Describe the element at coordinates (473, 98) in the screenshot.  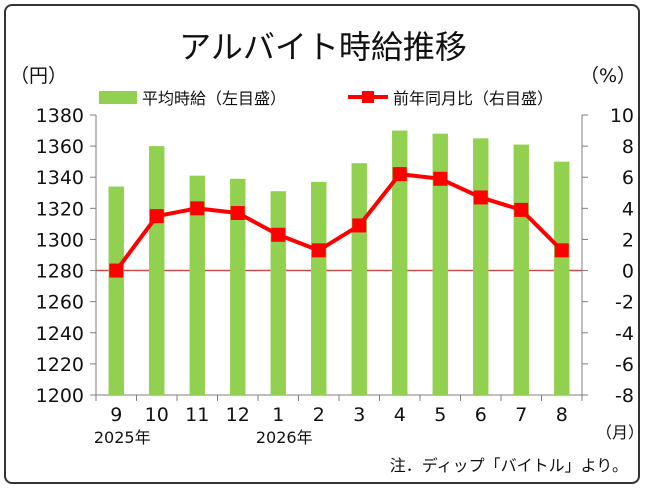
I see `legend-label-line: 前年同月比（右目盛）` at that location.